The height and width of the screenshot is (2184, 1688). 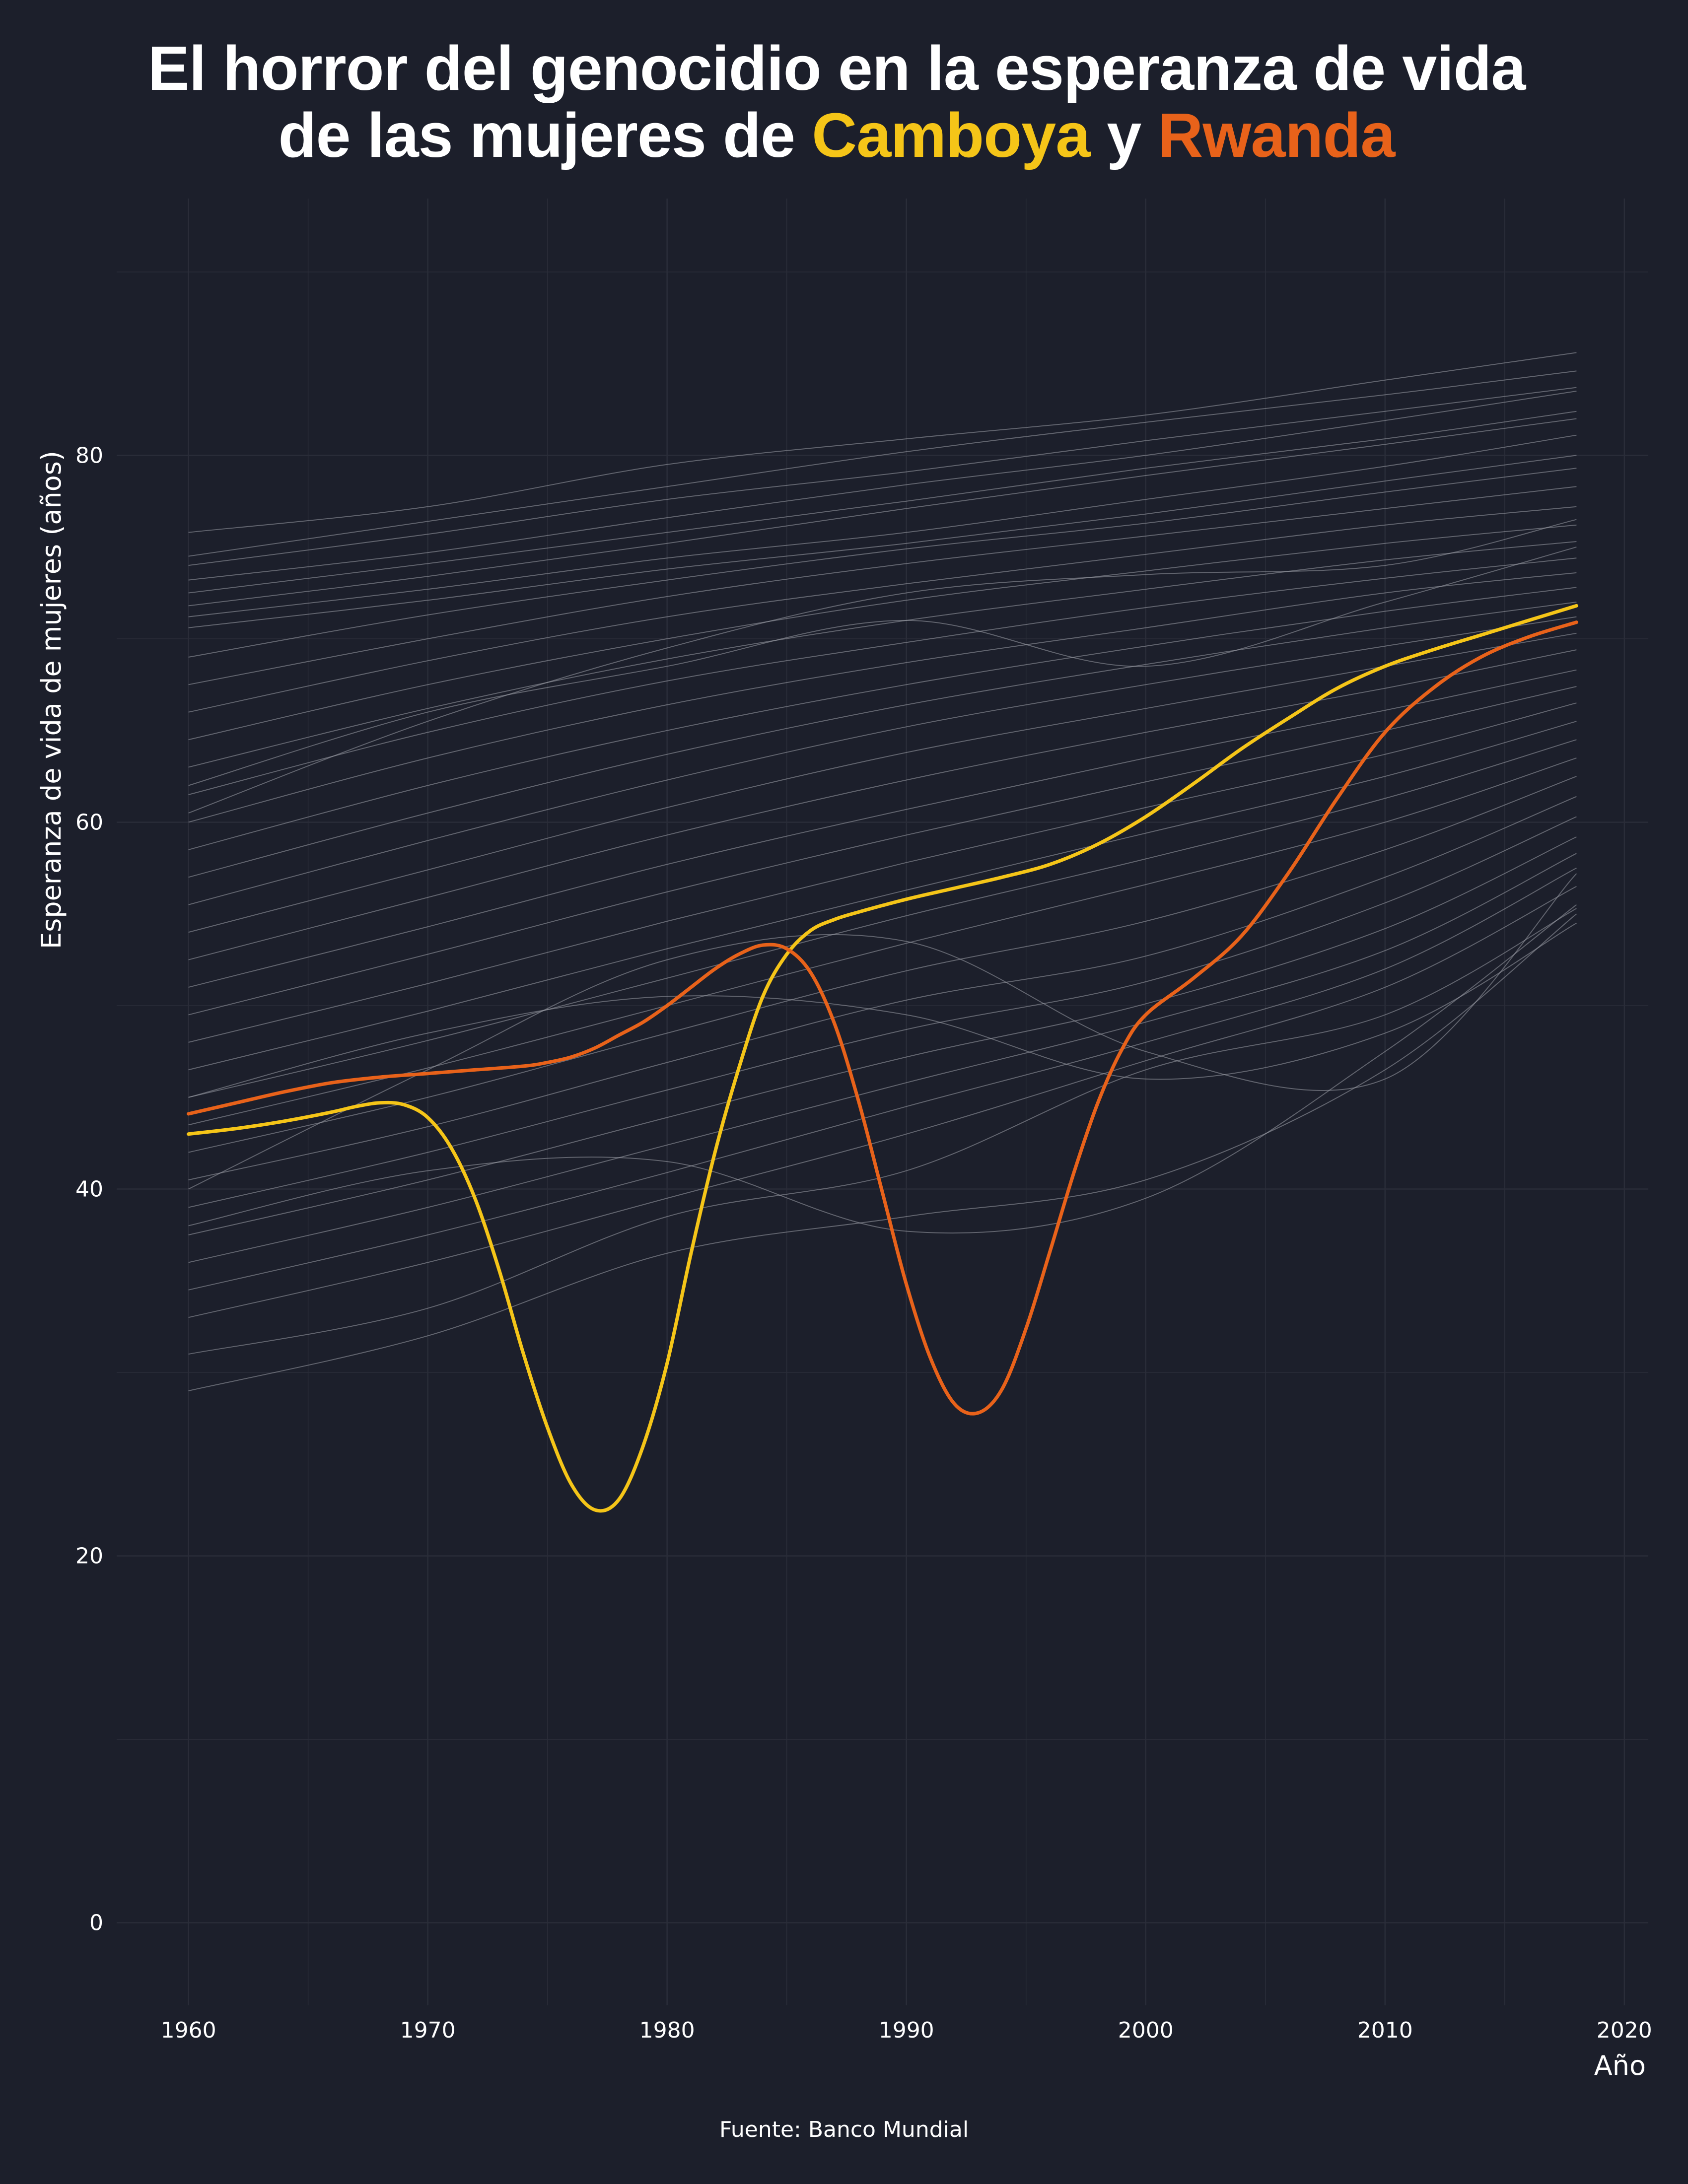 I want to click on y-tick-label: 80, so click(x=89, y=455).